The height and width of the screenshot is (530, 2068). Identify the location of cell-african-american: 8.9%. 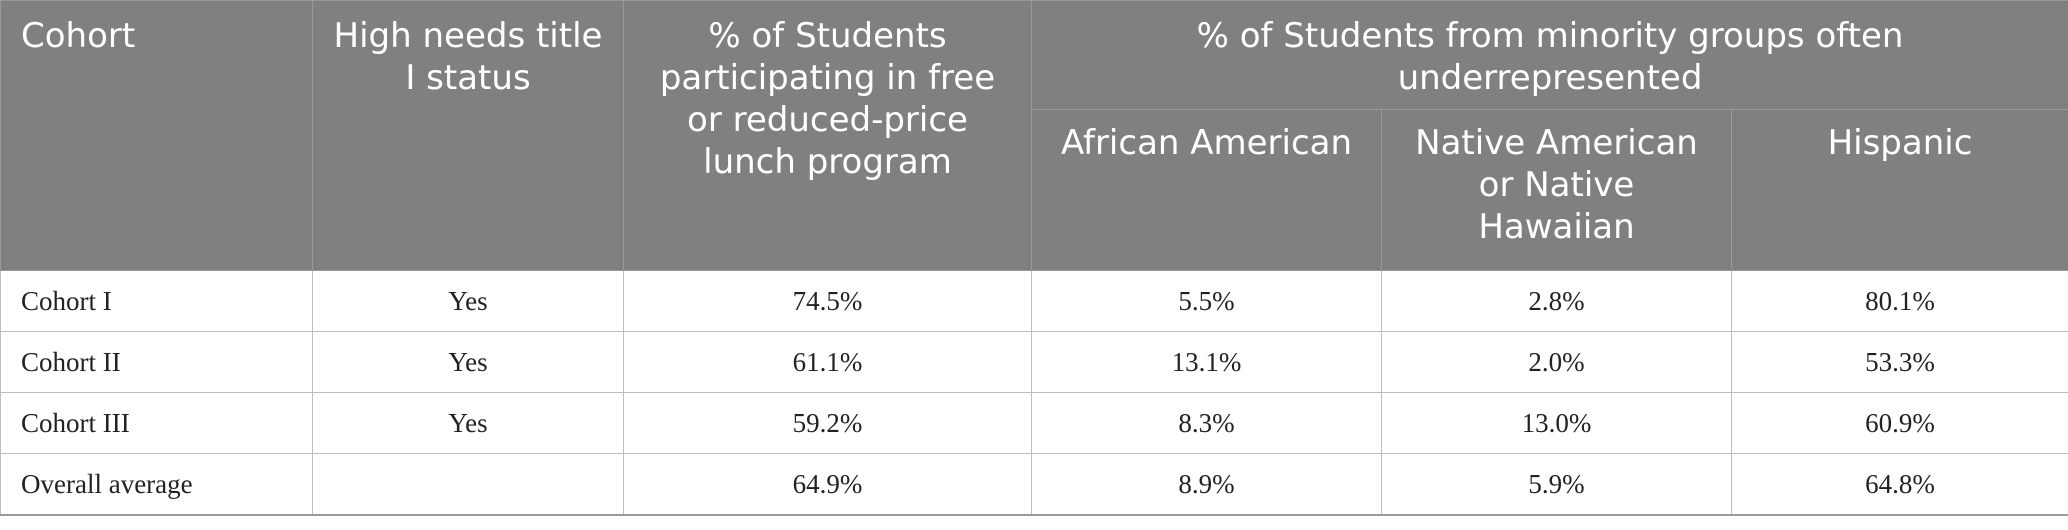
(1206, 484).